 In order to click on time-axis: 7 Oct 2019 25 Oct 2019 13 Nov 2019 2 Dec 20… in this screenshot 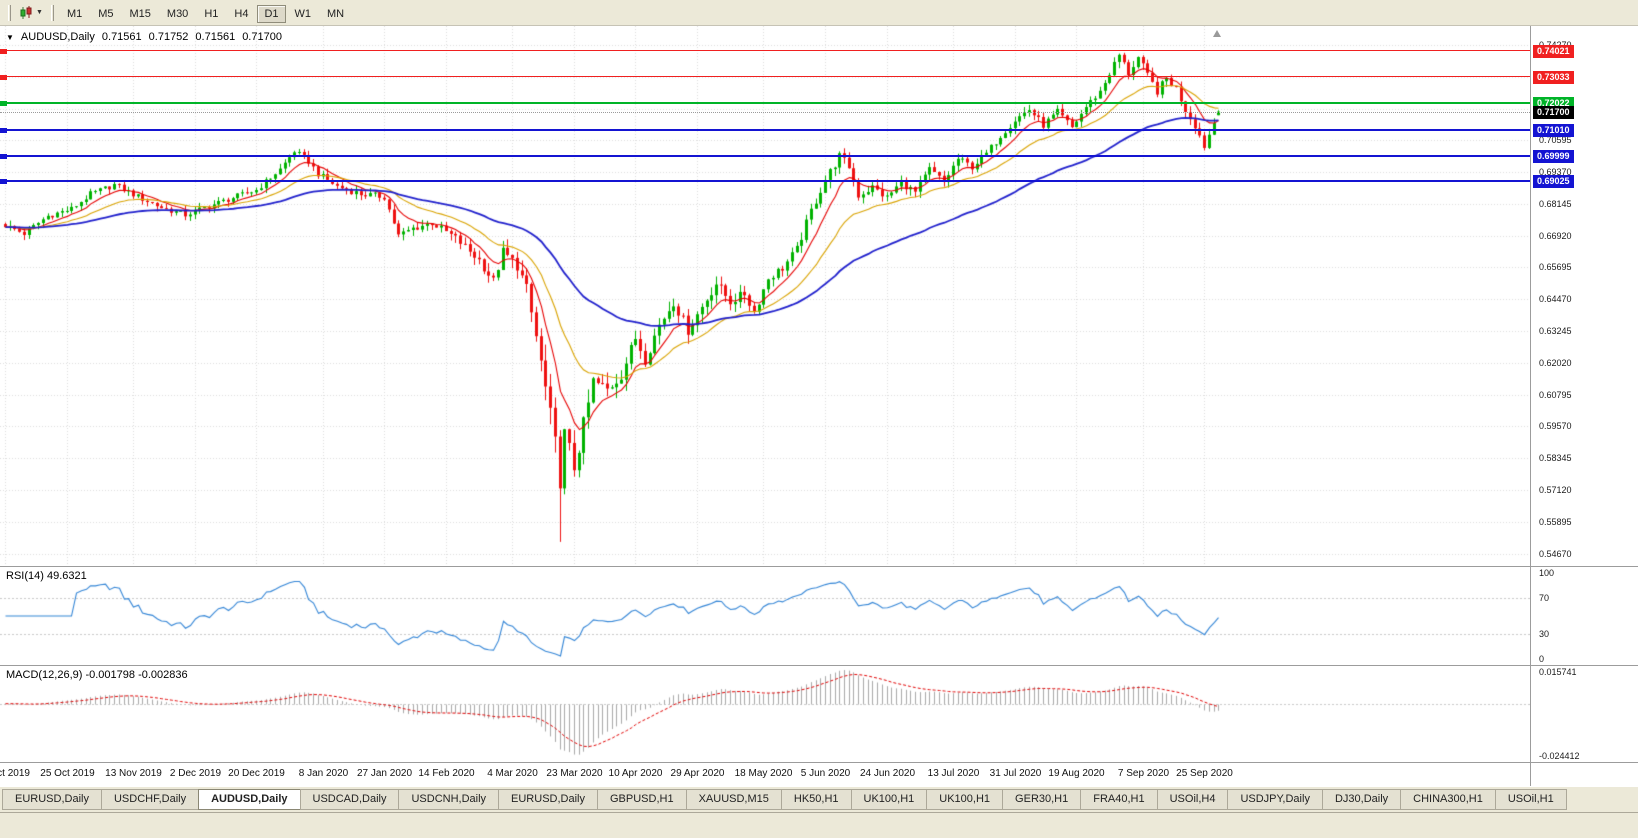, I will do `click(765, 774)`.